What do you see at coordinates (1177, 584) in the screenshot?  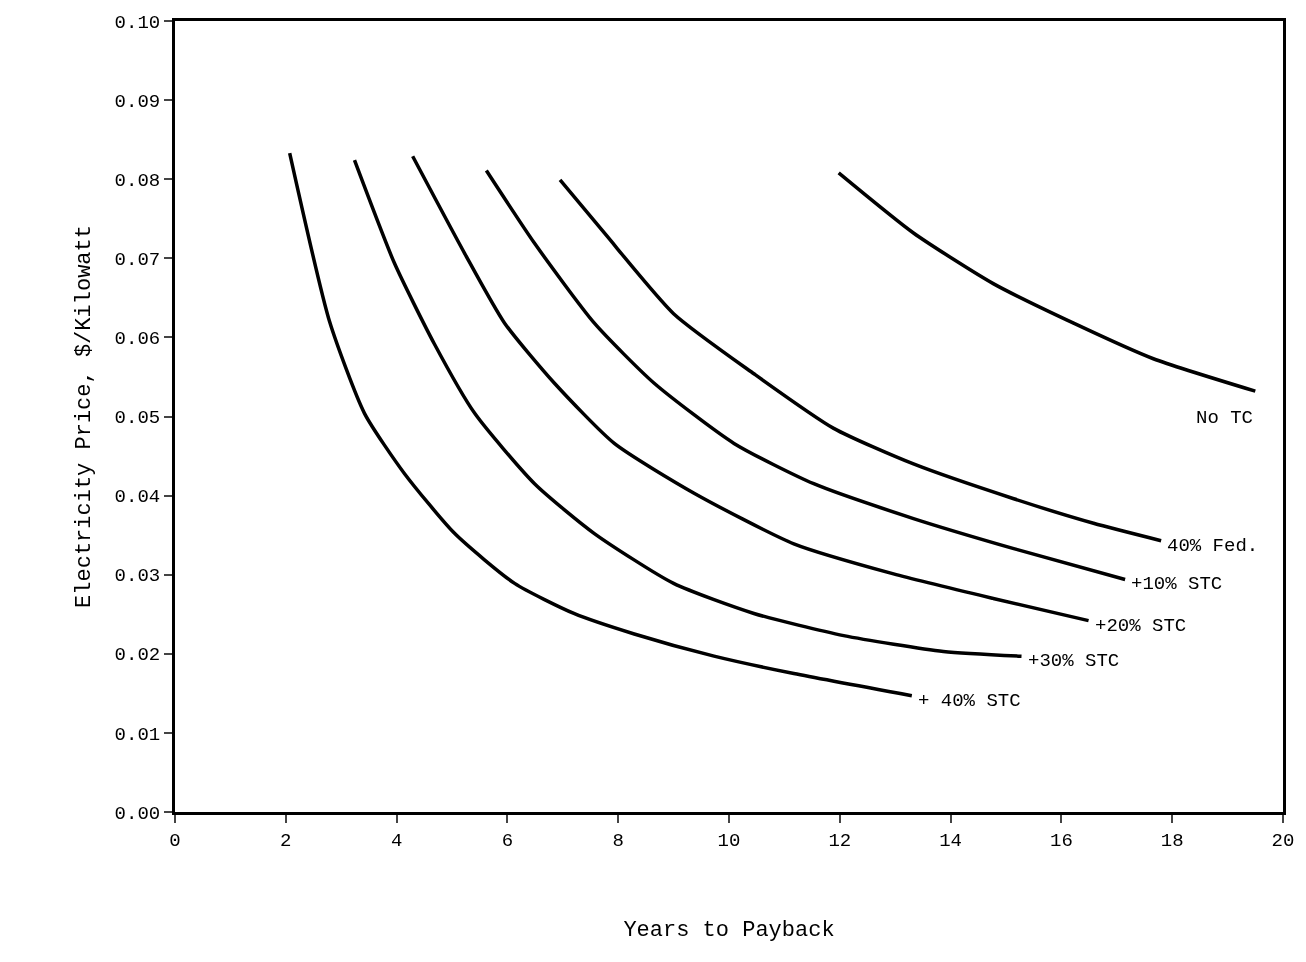 I see `series-label: +10% STC` at bounding box center [1177, 584].